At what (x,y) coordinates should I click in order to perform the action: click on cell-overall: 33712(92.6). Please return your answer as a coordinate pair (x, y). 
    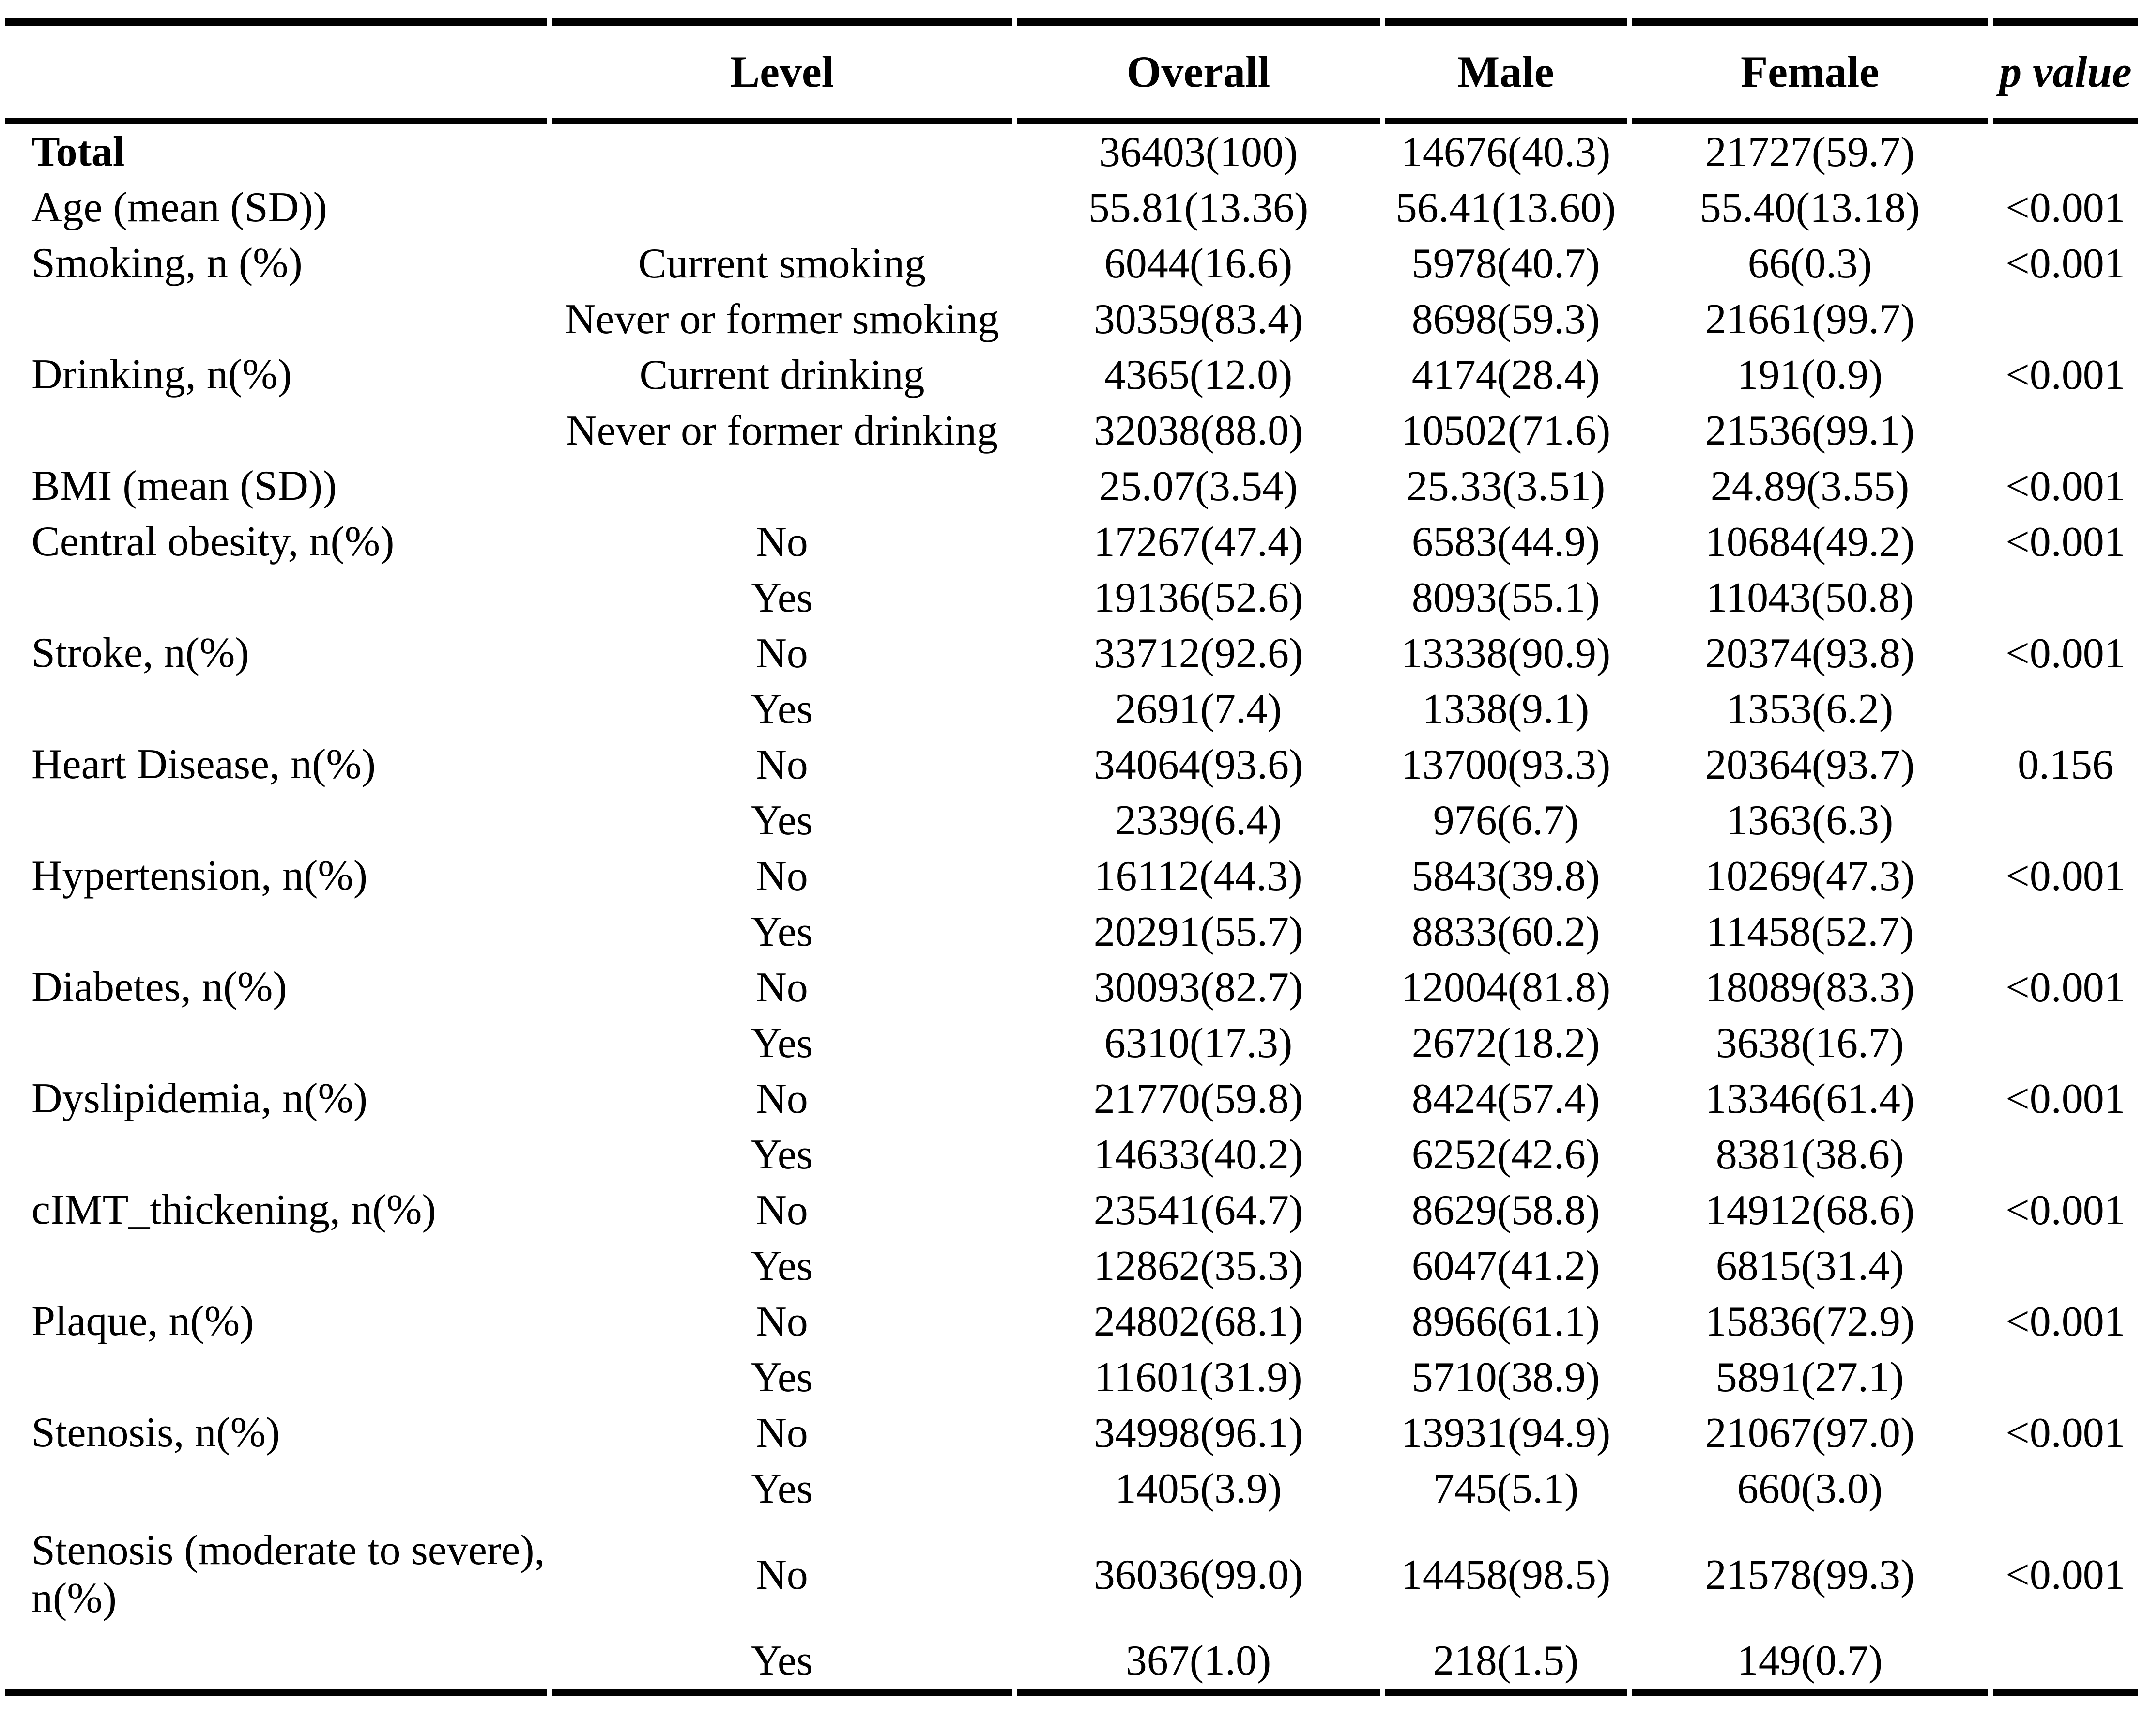
    Looking at the image, I should click on (1198, 653).